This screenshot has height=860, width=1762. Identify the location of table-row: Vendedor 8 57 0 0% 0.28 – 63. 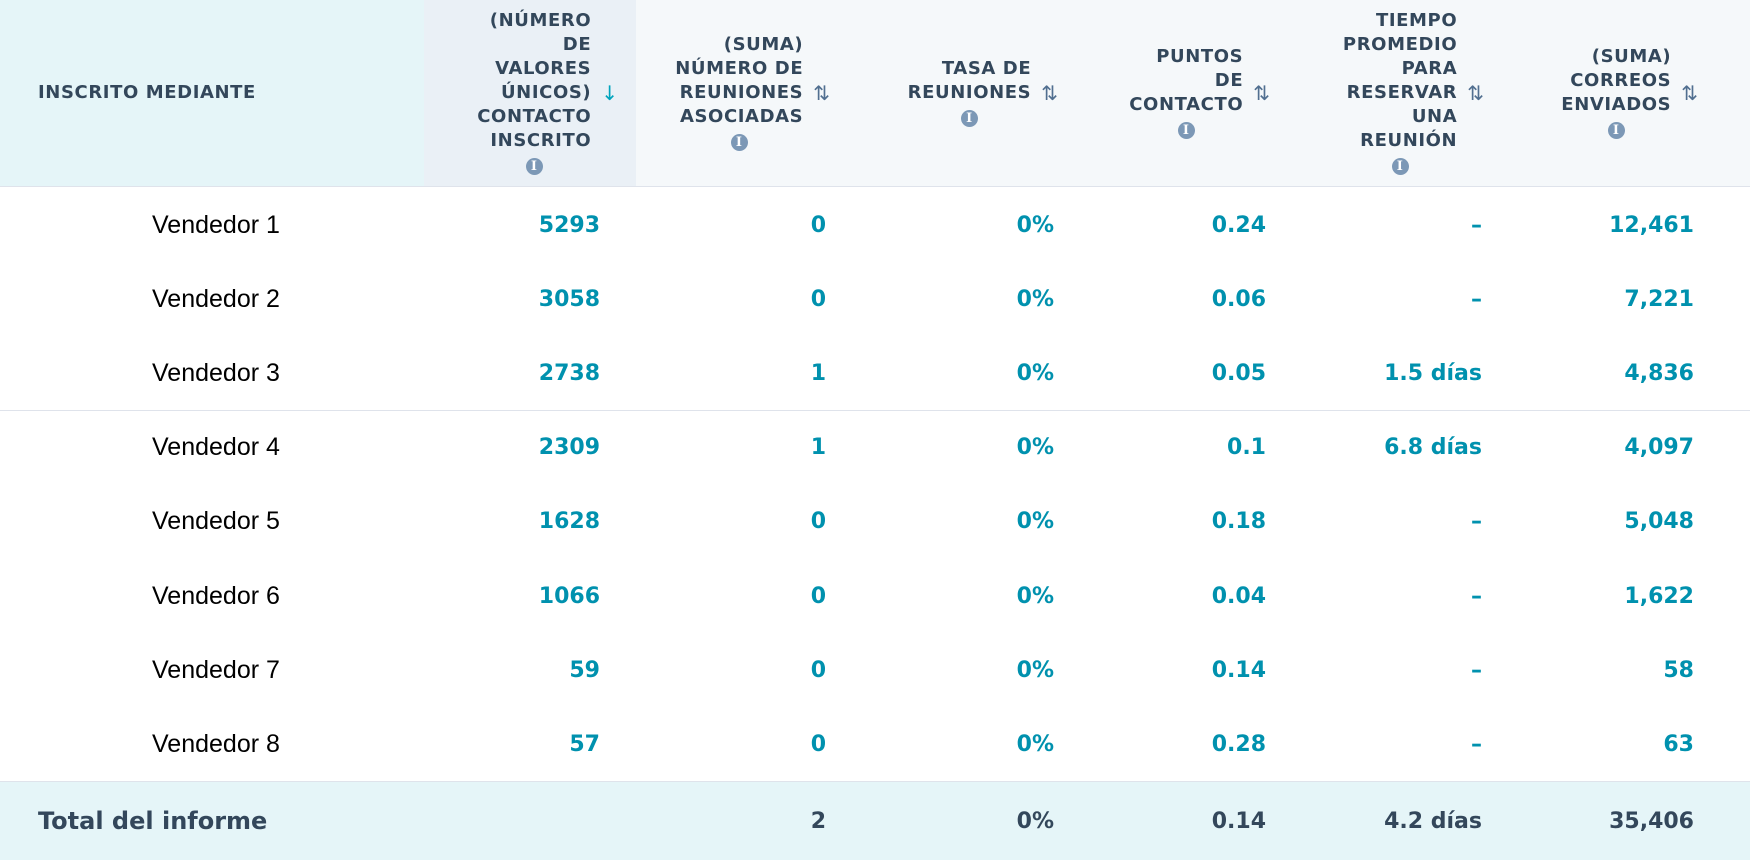
(875, 745).